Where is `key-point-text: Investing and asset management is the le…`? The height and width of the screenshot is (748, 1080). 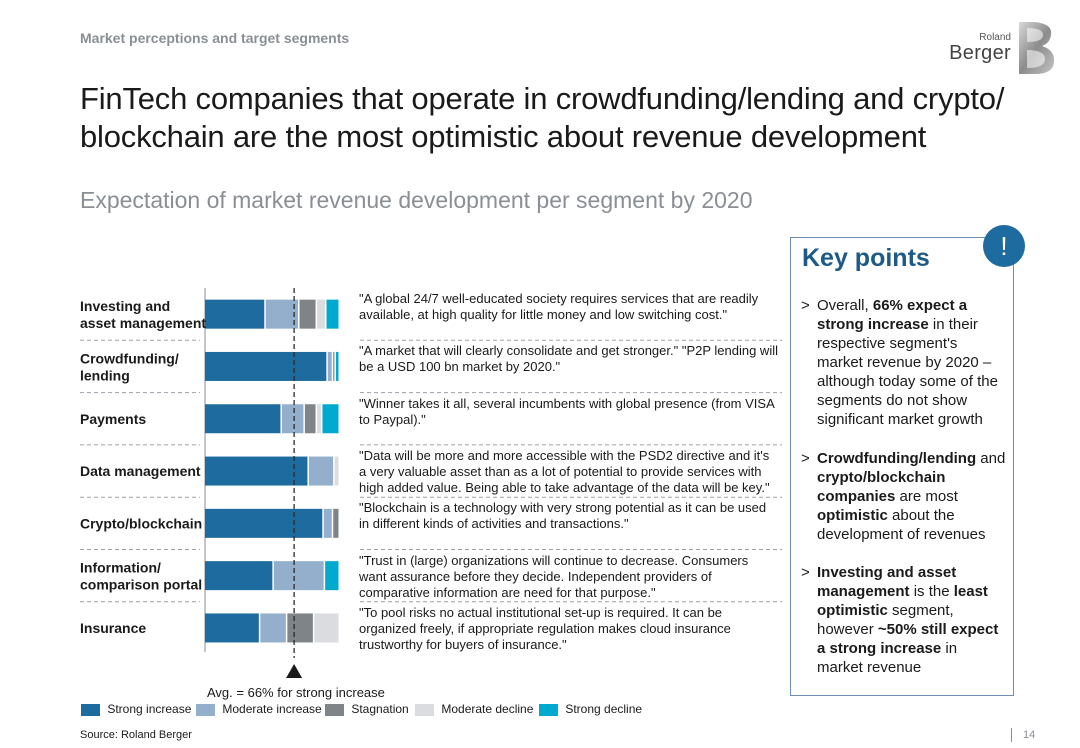 key-point-text: Investing and asset management is the le… is located at coordinates (911, 620).